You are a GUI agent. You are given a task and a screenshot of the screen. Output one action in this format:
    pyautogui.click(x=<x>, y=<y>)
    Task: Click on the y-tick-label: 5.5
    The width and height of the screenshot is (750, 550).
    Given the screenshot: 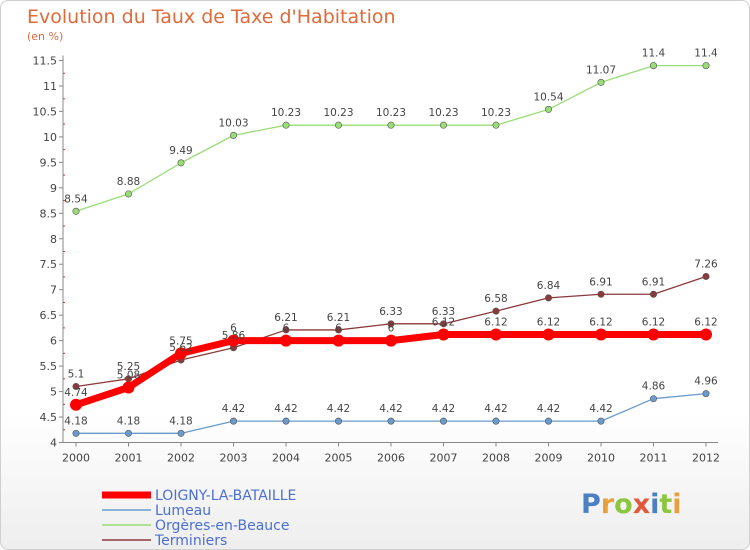 What is the action you would take?
    pyautogui.click(x=49, y=366)
    